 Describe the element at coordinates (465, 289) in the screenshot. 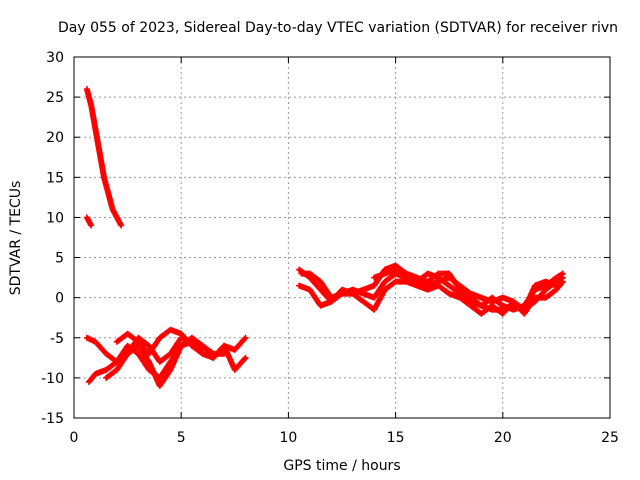

I see `series-track-afternoon-d` at that location.